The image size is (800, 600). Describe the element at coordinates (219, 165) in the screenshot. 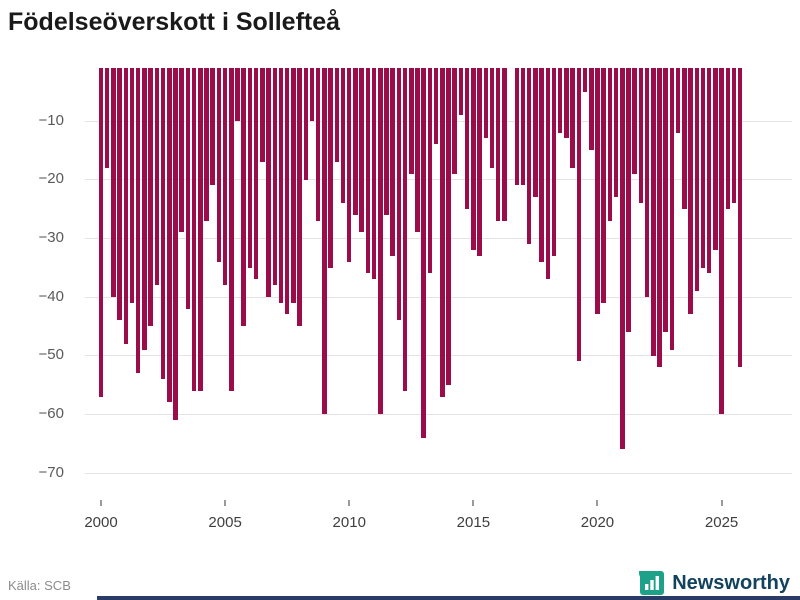

I see `bar-2004-q4` at that location.